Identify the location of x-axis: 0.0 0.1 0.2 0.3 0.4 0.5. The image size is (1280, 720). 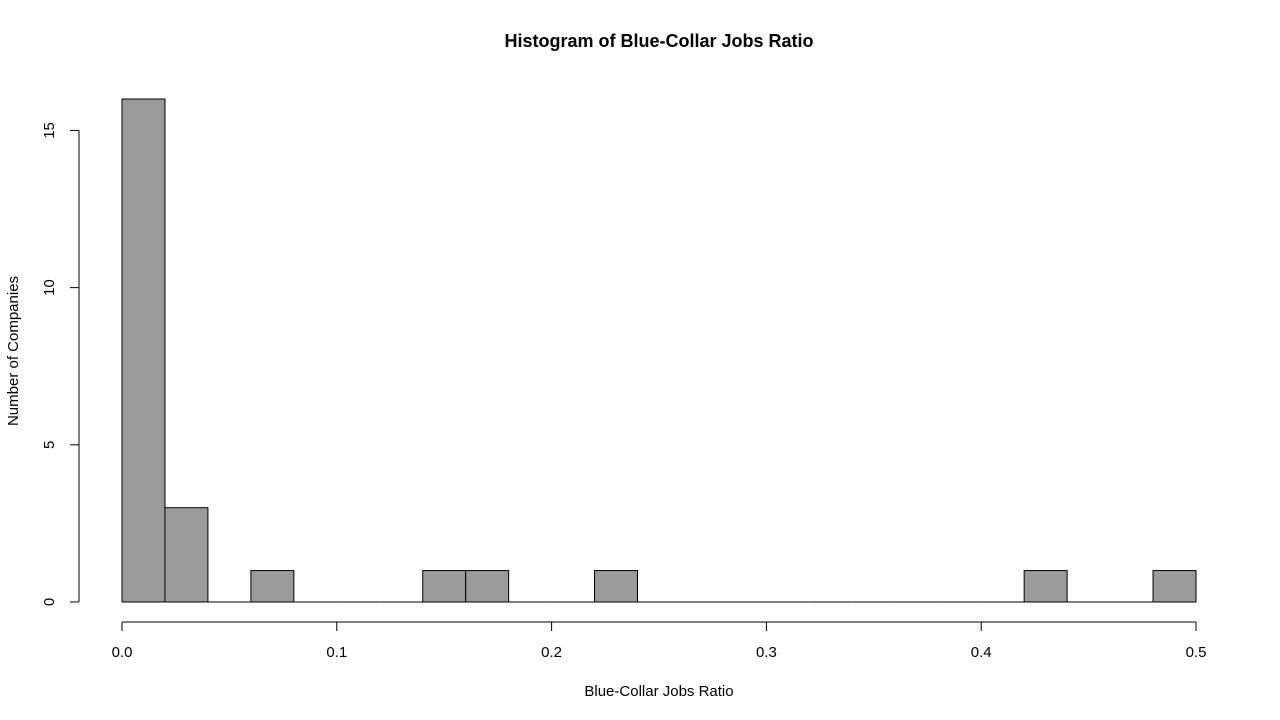
(659, 641).